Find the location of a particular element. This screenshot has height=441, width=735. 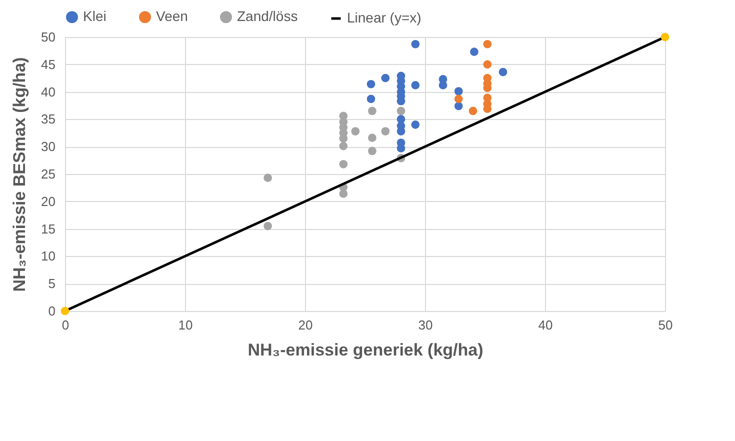

legend-label: Veen is located at coordinates (172, 16).